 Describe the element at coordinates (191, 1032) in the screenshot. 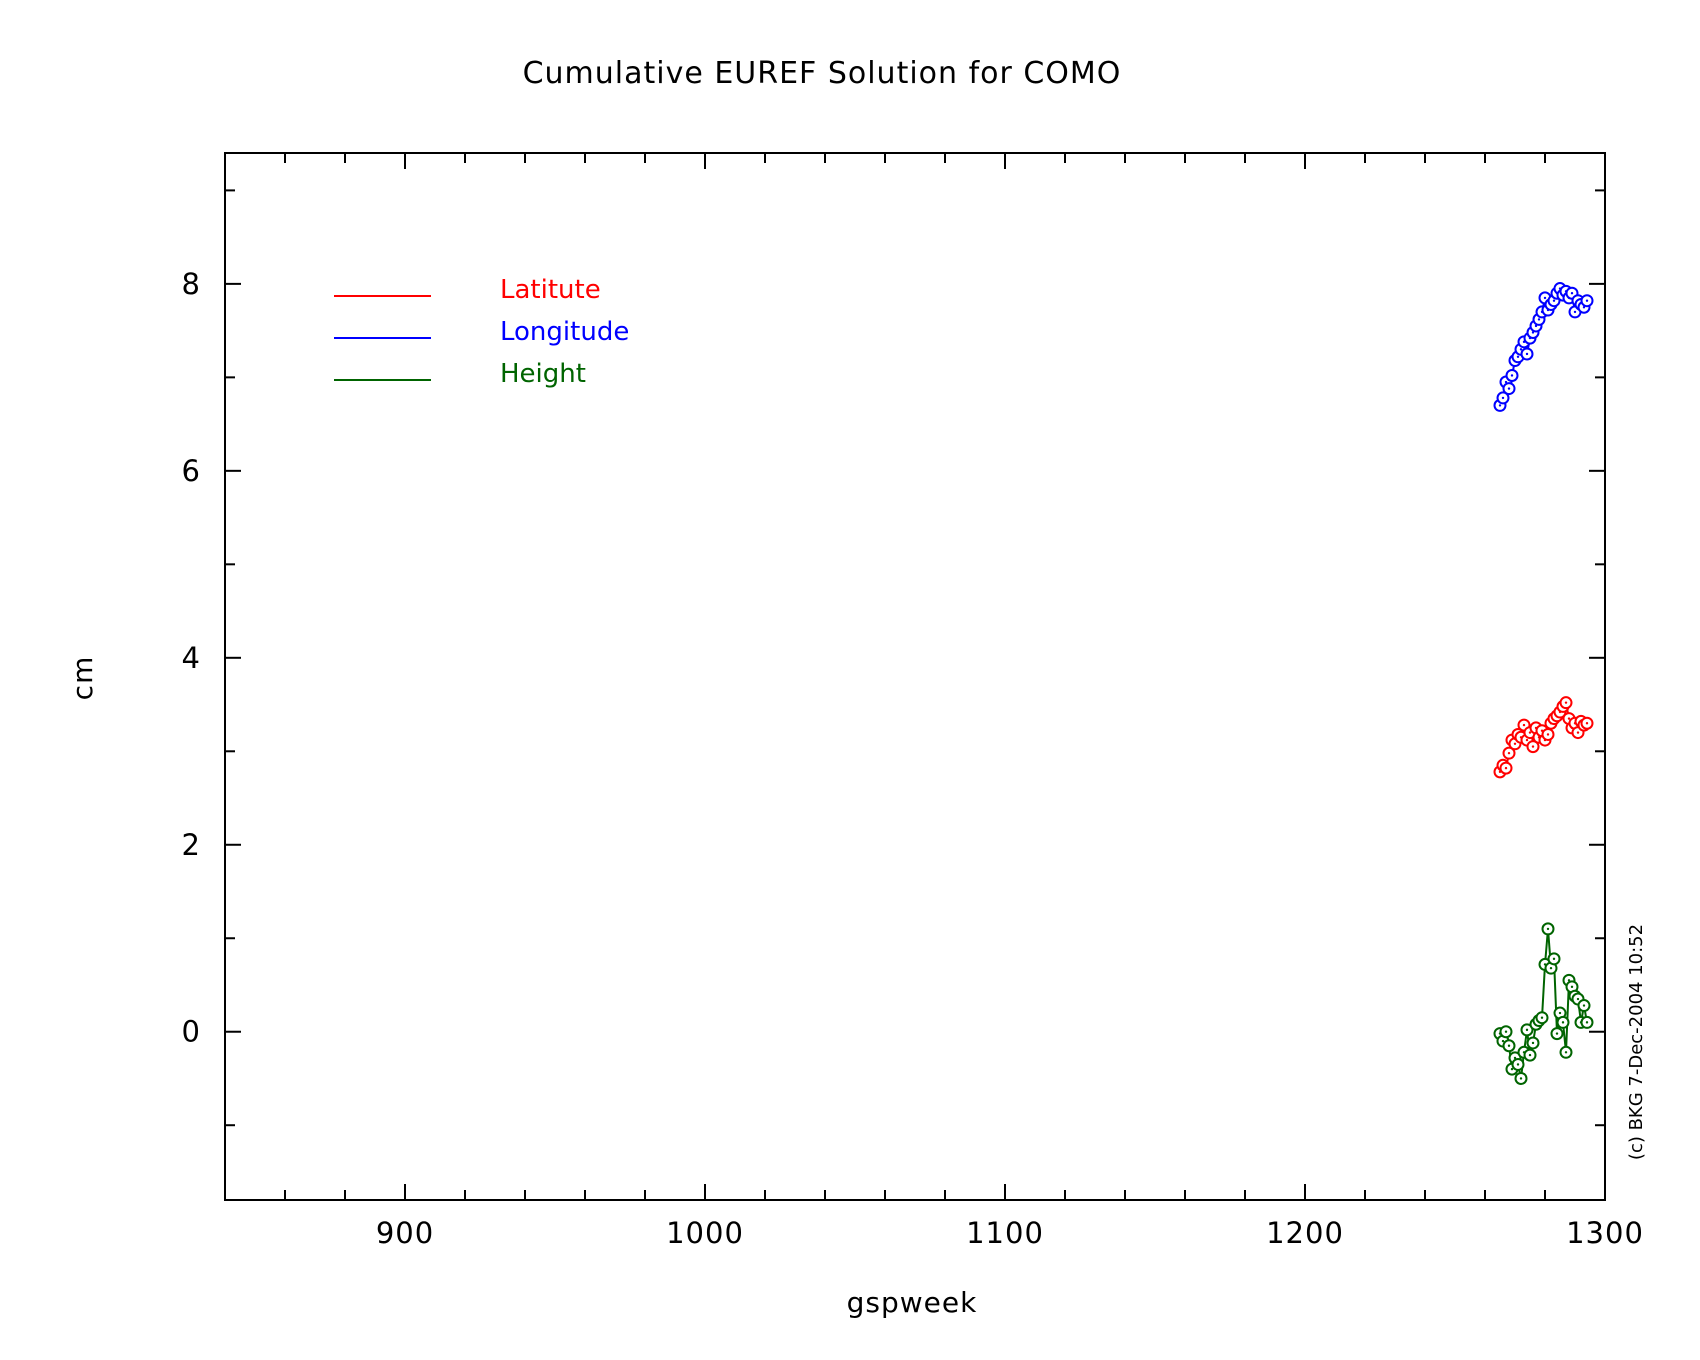

I see `y-tick-label: 0` at that location.